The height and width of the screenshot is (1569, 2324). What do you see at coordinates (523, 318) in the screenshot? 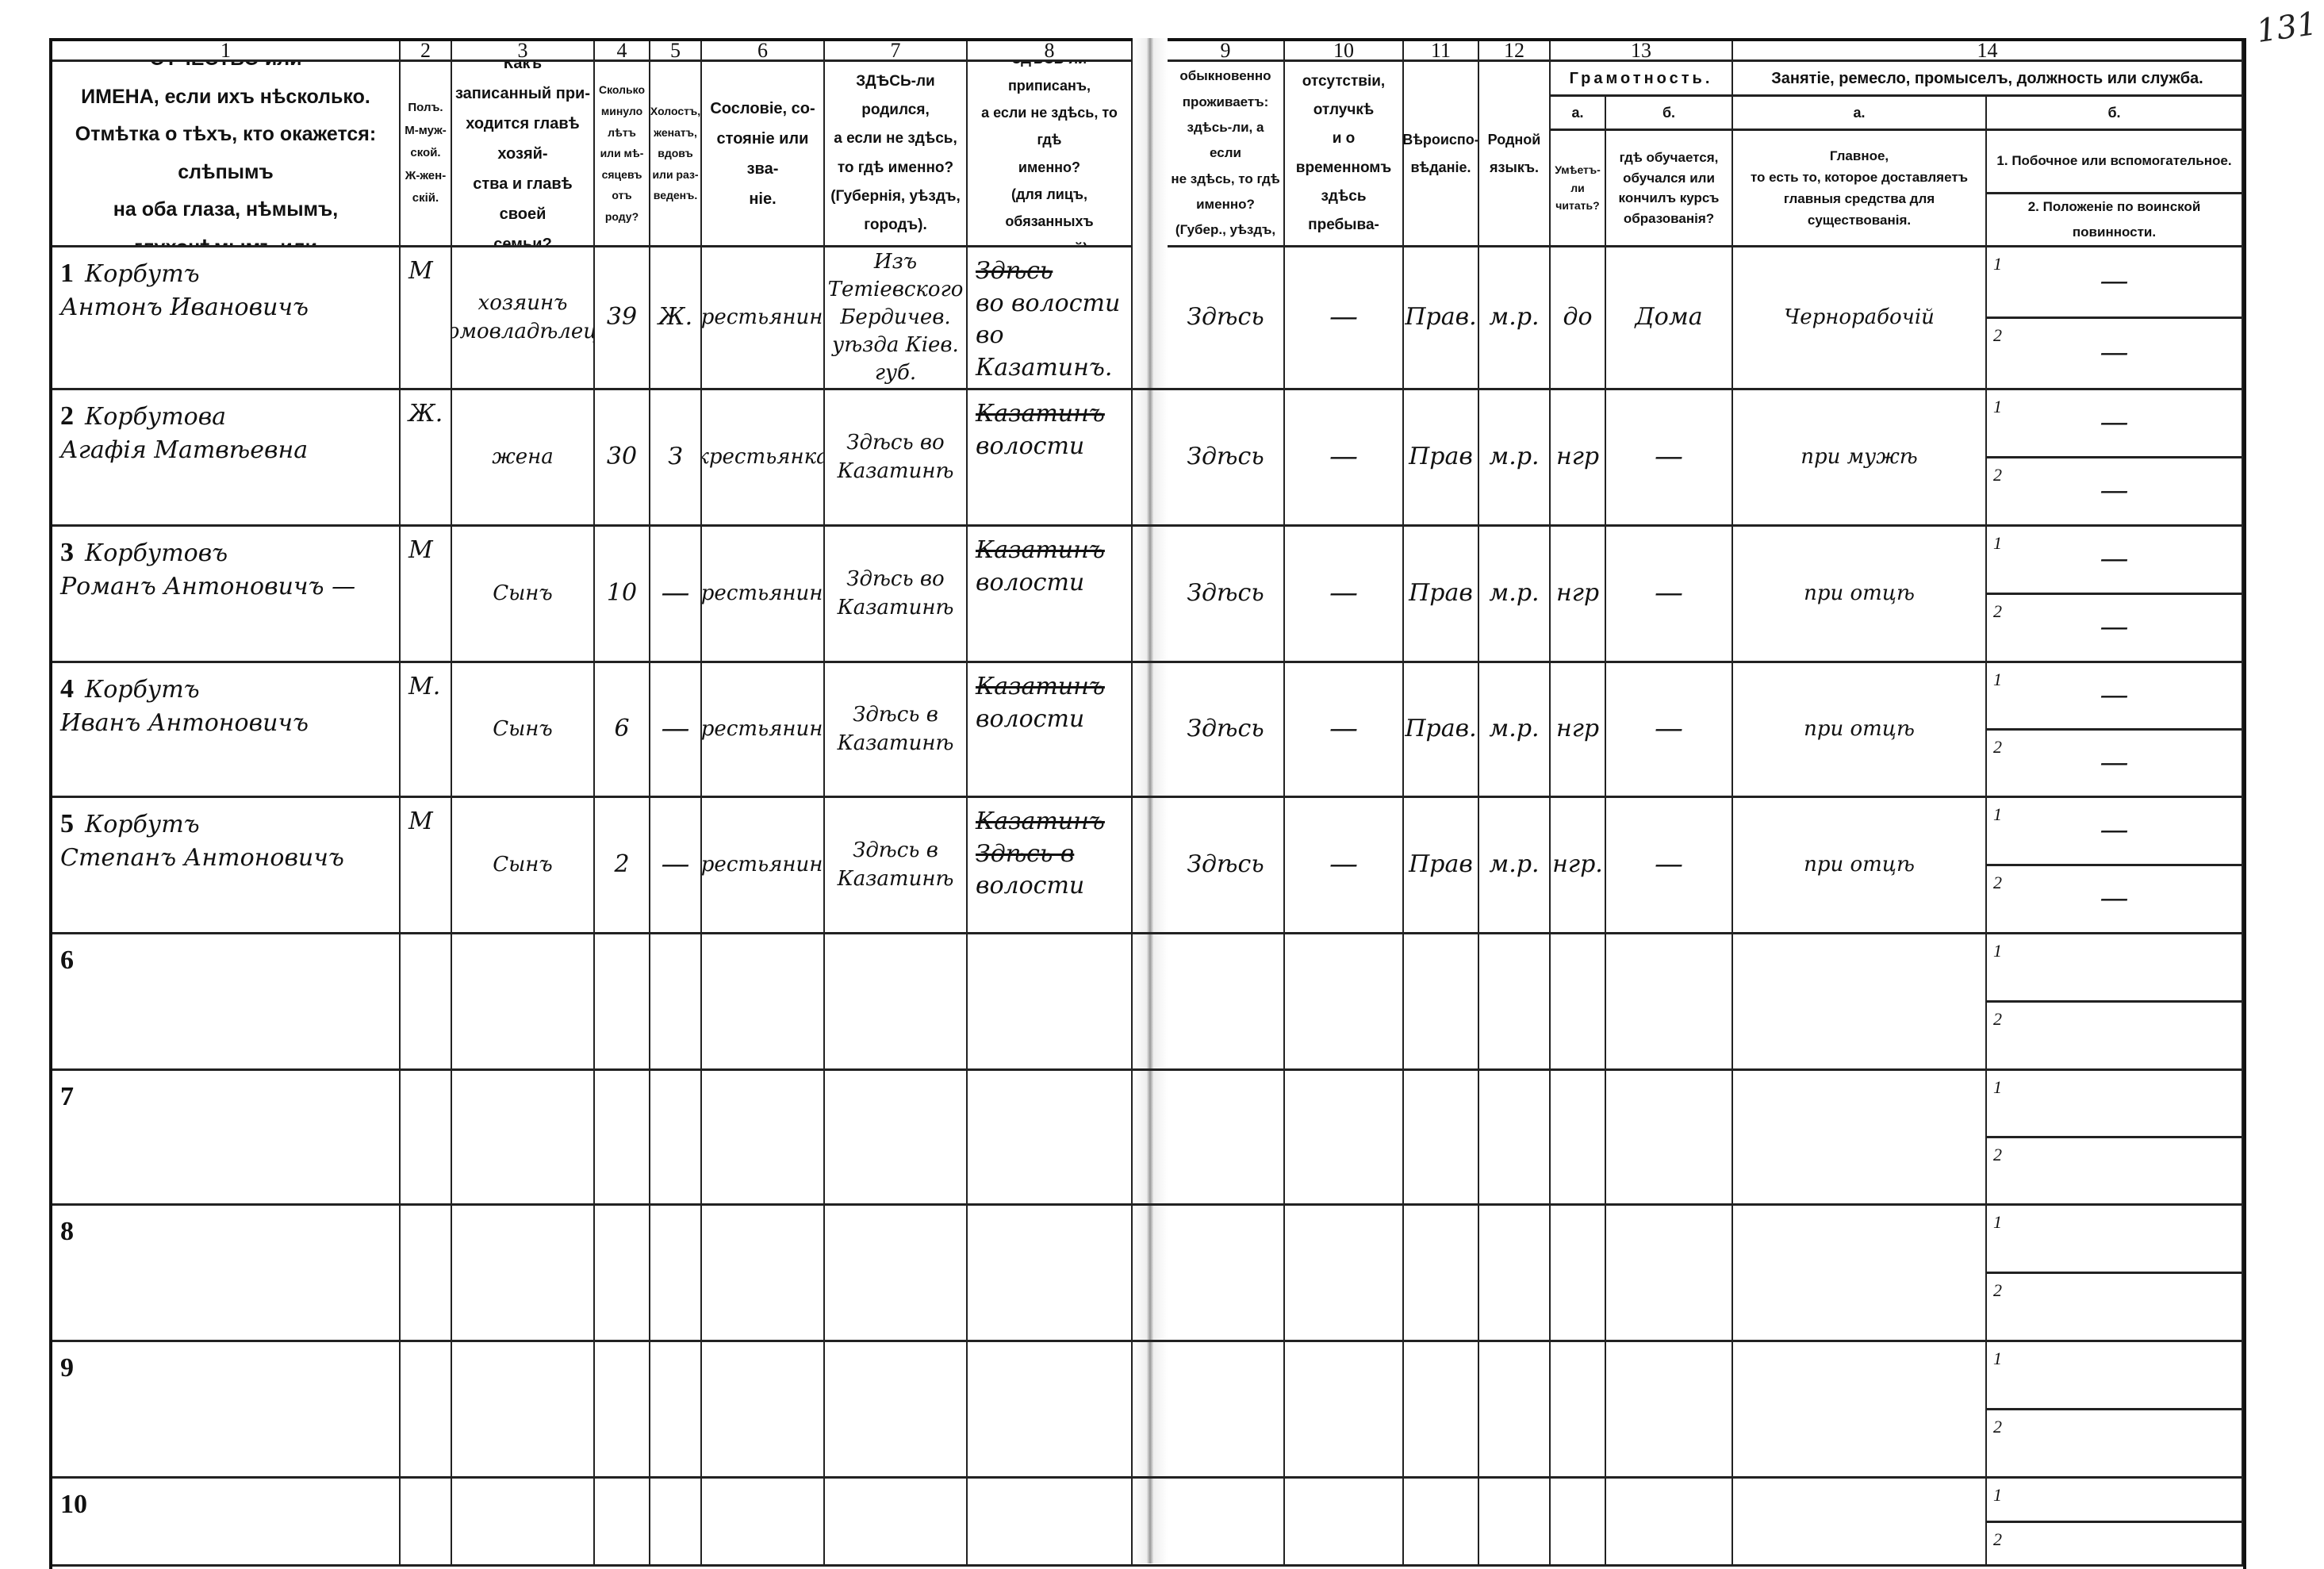
I see `relation-cell: хозяинъ домовладѣлецъ` at bounding box center [523, 318].